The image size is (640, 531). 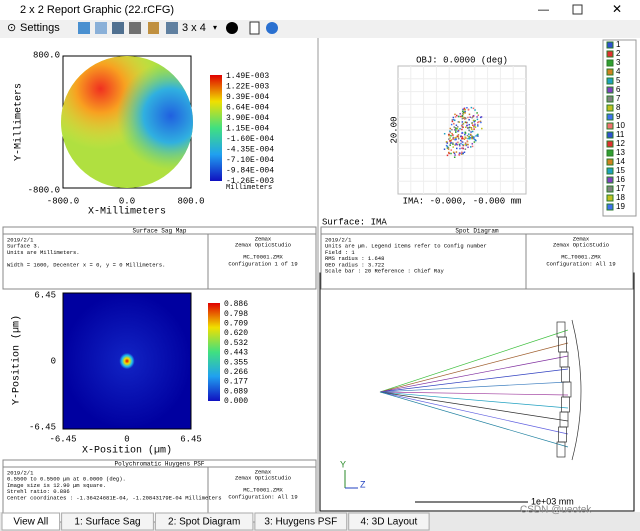 What do you see at coordinates (617, 9) in the screenshot?
I see `close-button: ✕` at bounding box center [617, 9].